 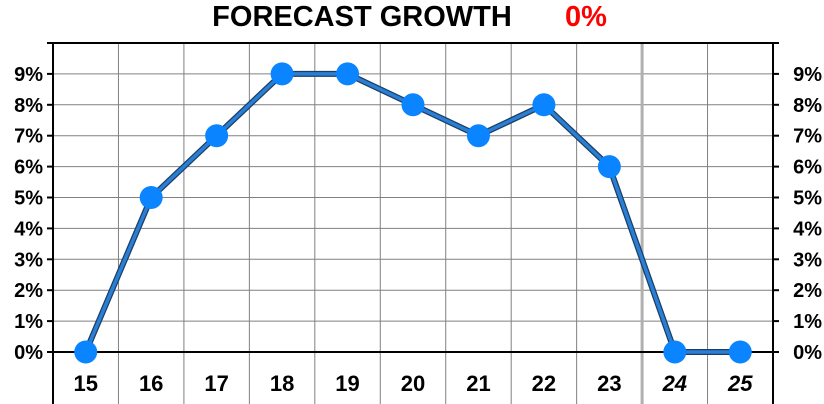 I want to click on y-tick-label-right: 8%, so click(x=807, y=106).